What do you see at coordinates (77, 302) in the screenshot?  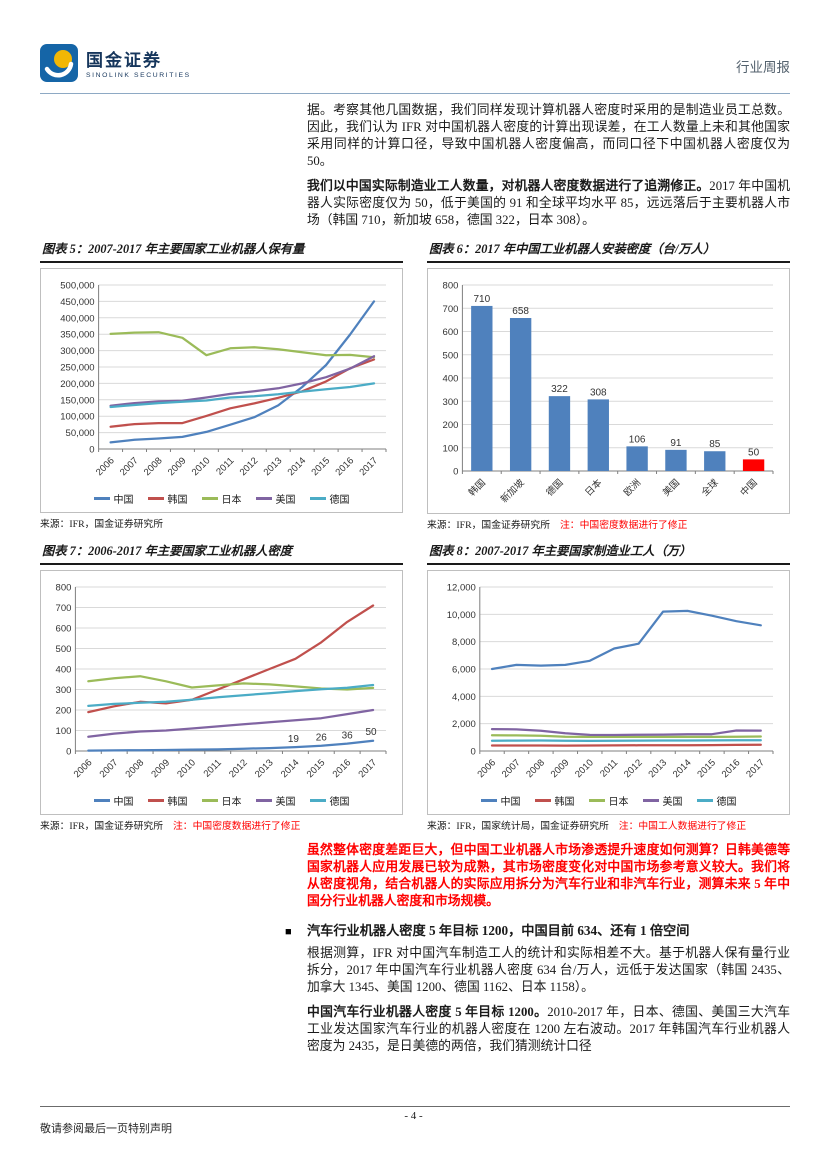 I see `svg-text: 450,000` at bounding box center [77, 302].